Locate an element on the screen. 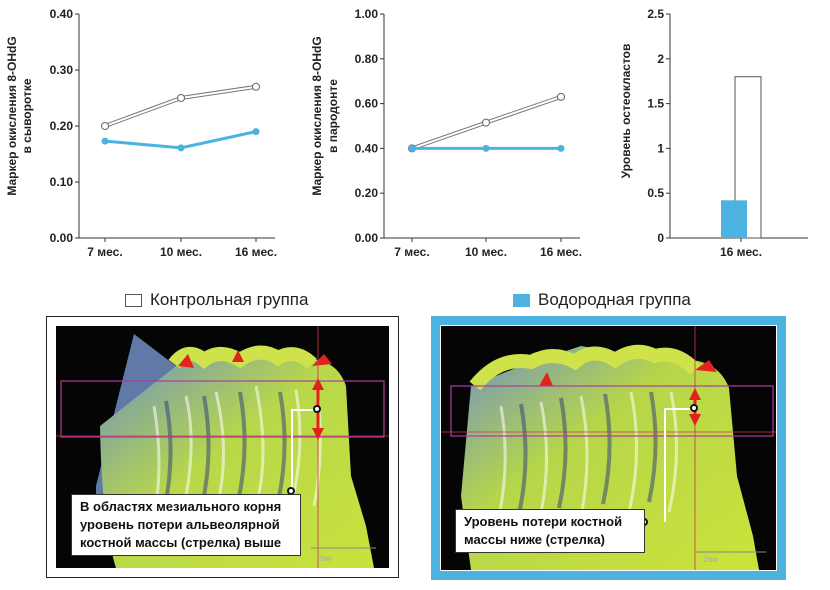 The width and height of the screenshot is (830, 590). hydrogen-leader-vertical is located at coordinates (665, 465).